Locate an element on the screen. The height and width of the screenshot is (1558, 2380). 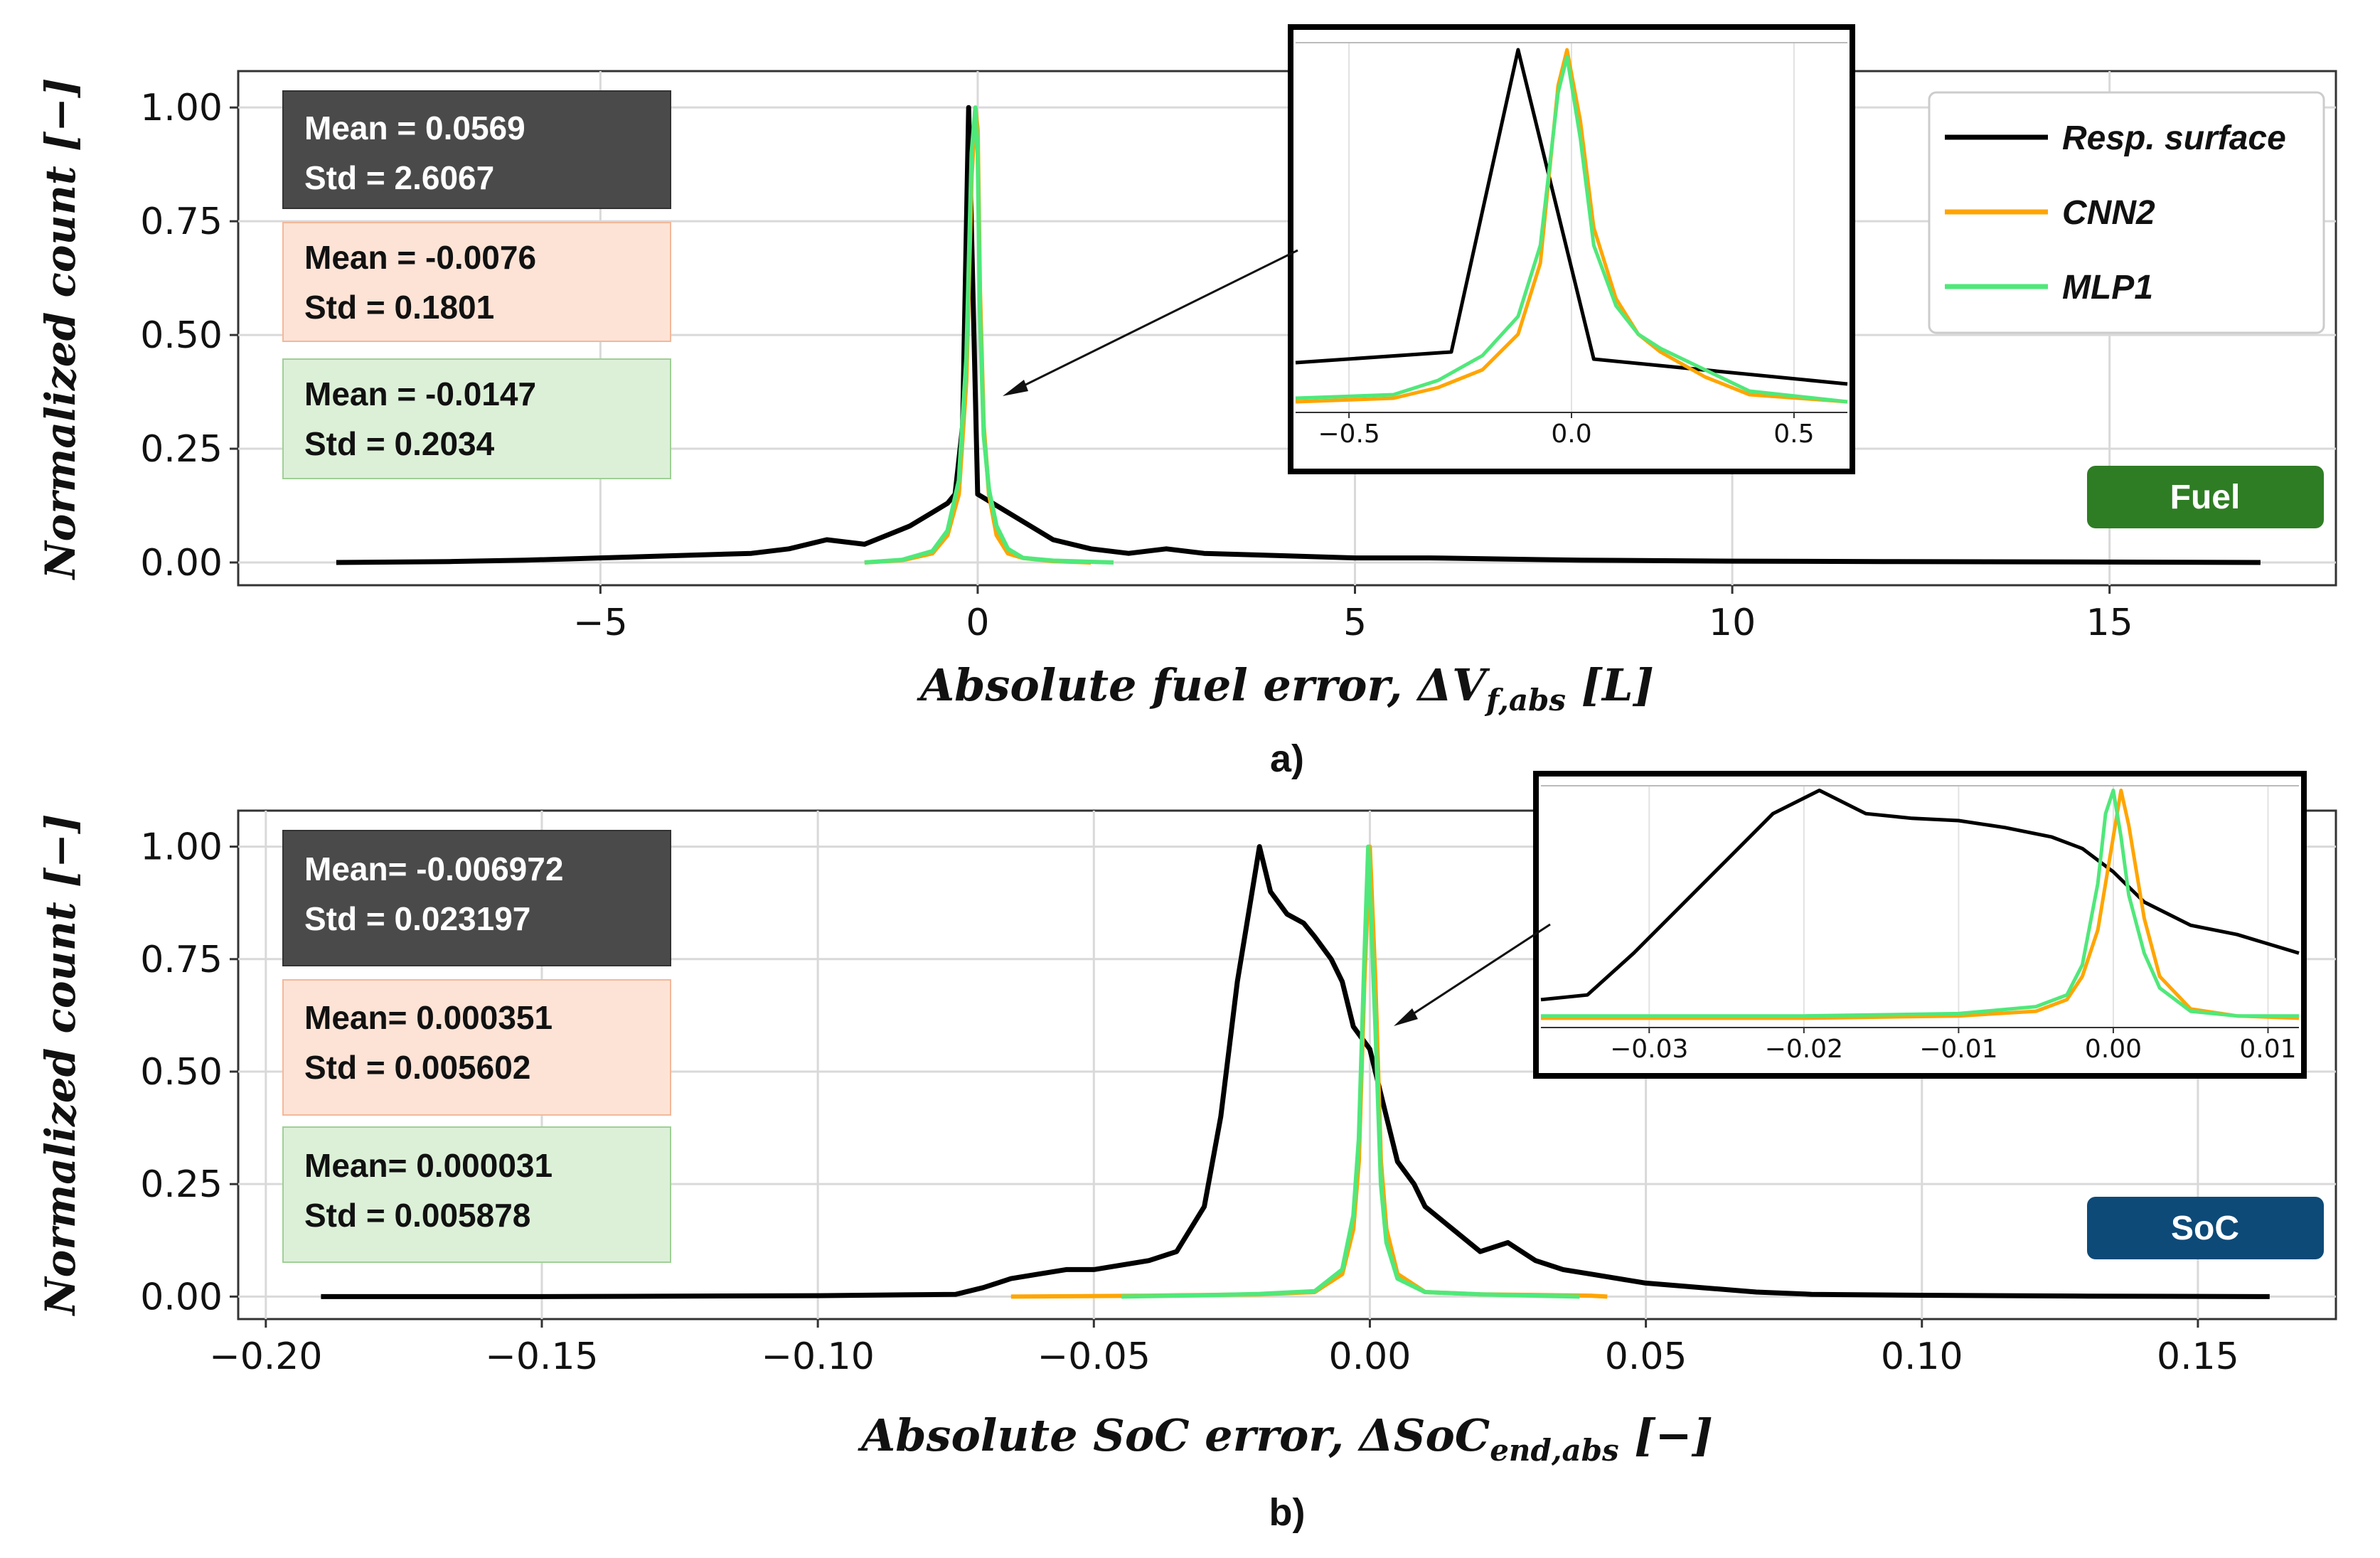
stat-box-mlp1-b: Mean= 0.000031 Std = 0.005878 is located at coordinates (476, 1194).